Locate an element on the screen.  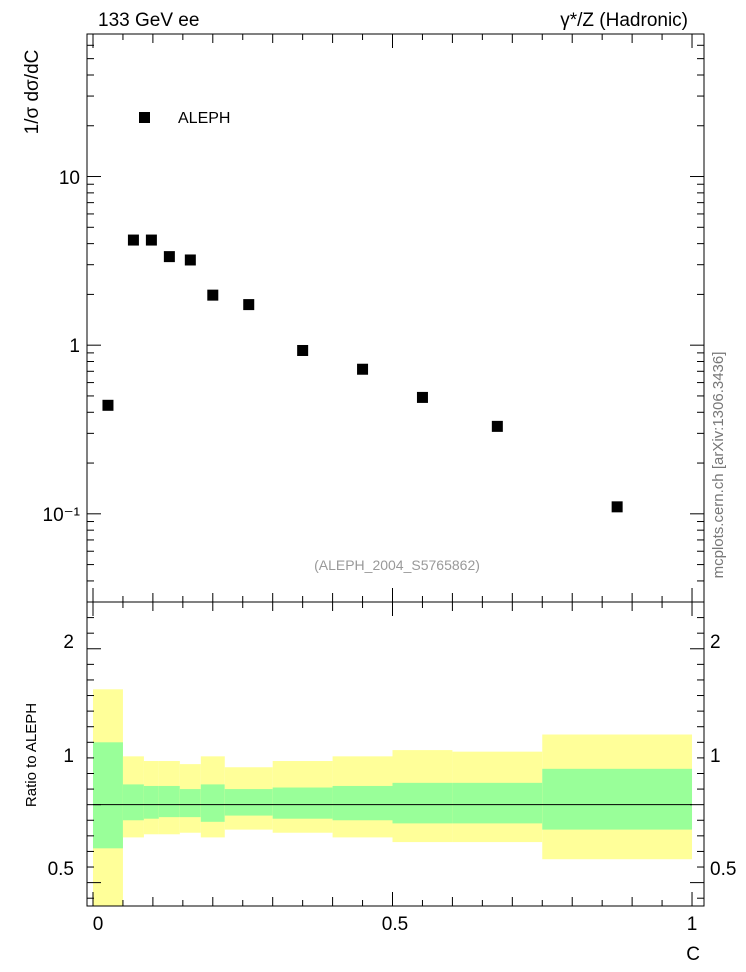
x-tick-label-1: 1 is located at coordinates (692, 924).